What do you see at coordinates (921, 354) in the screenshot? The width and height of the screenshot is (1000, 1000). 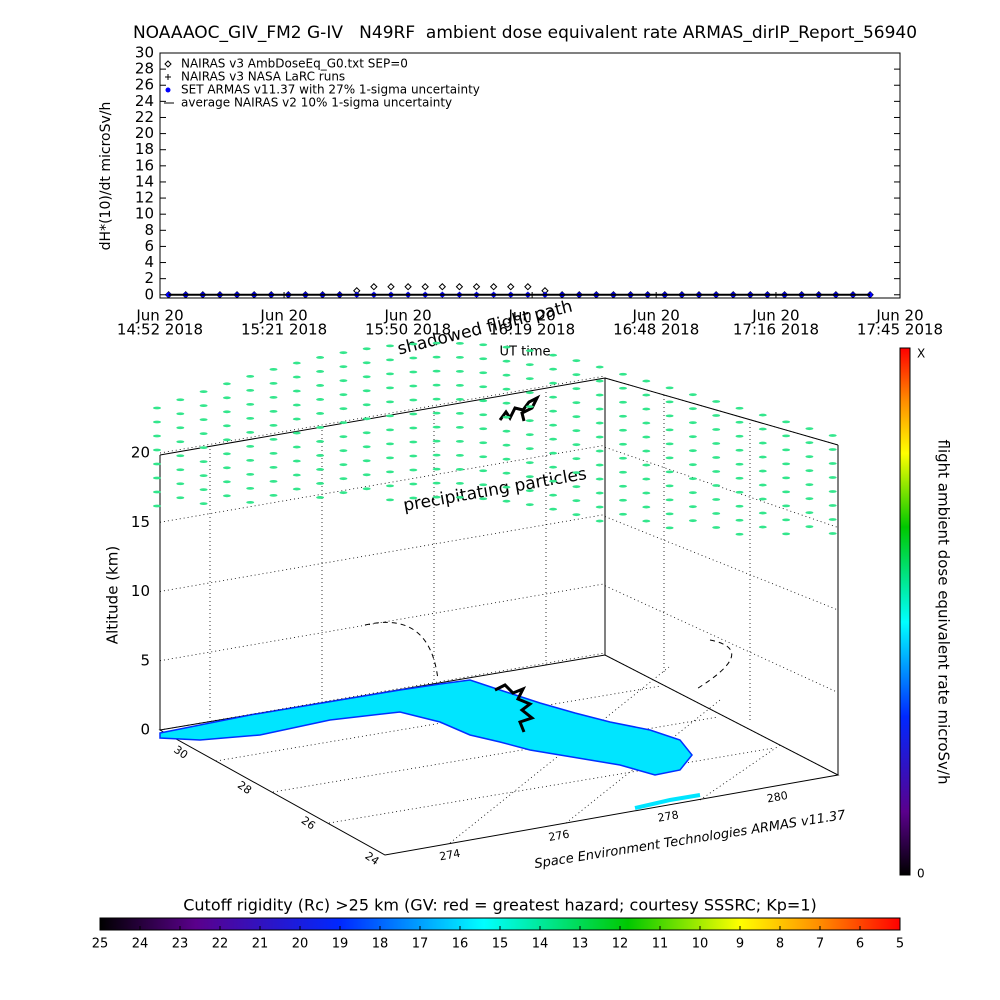 I see `colorbar-max: X` at bounding box center [921, 354].